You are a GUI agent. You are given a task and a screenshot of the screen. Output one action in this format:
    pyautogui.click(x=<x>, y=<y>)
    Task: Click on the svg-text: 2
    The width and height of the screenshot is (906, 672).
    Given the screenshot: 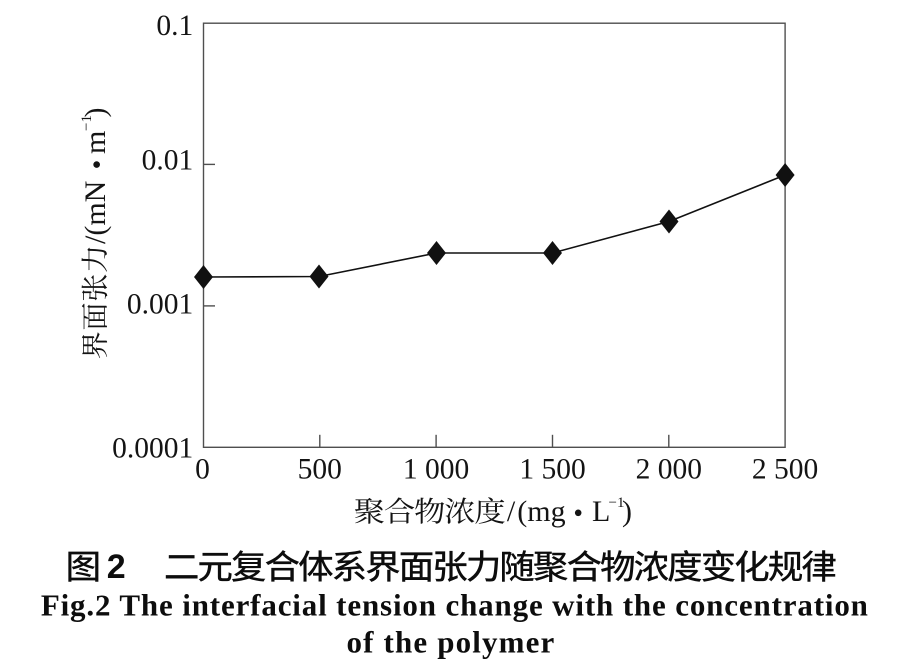 What is the action you would take?
    pyautogui.click(x=116, y=567)
    